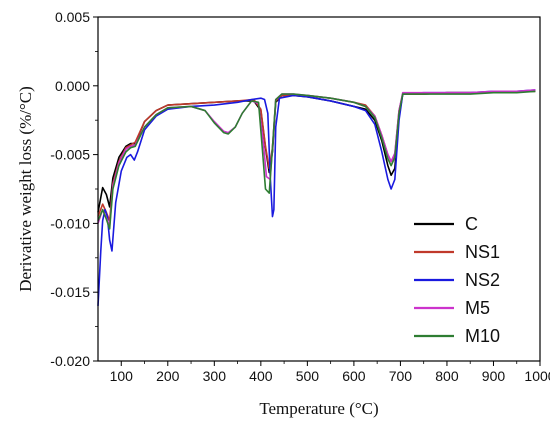  I want to click on y-tick-label: -0.010, so click(70, 223).